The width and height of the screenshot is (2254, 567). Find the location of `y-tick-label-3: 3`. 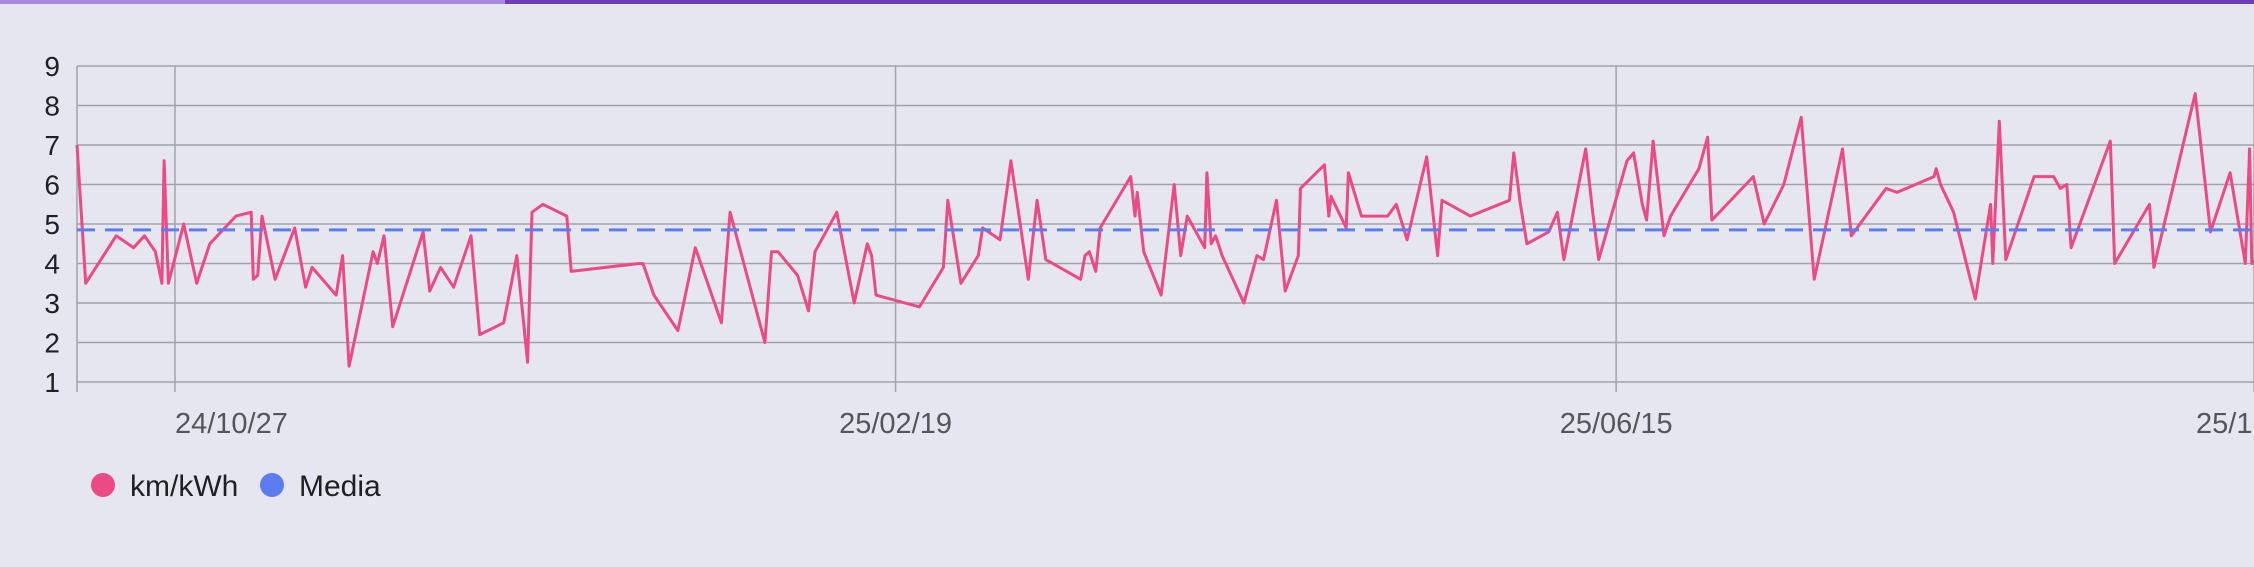

y-tick-label-3: 3 is located at coordinates (52, 303).